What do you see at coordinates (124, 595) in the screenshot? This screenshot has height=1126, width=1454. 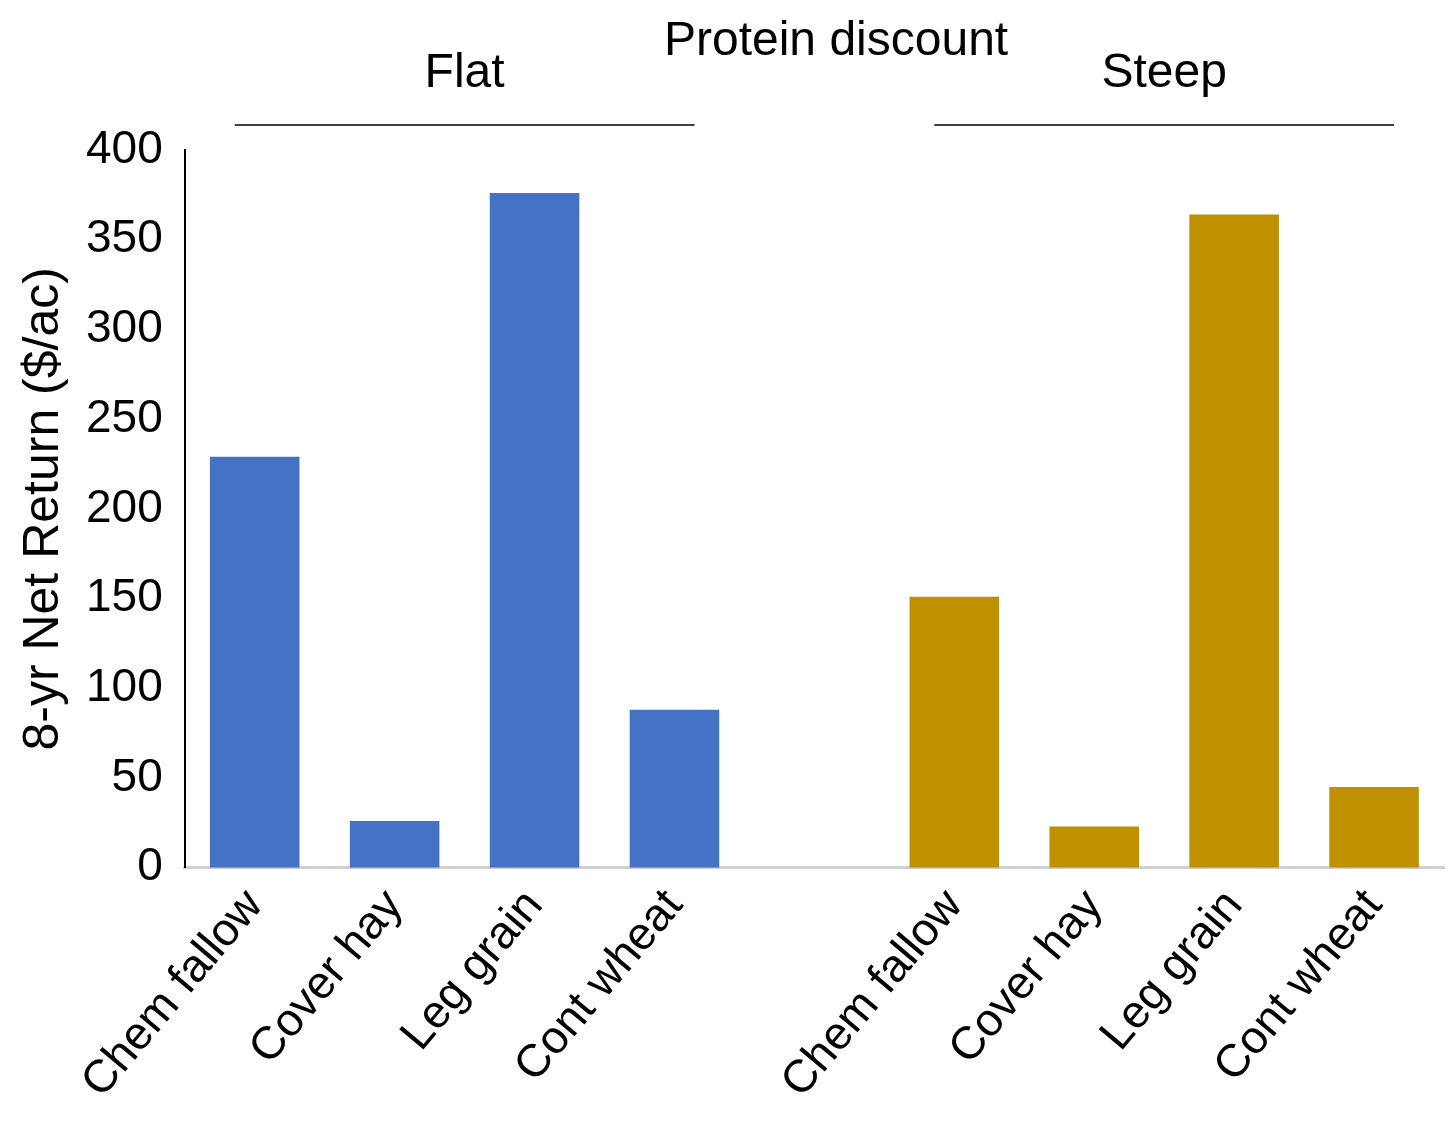 I see `y-tick-label: 150` at bounding box center [124, 595].